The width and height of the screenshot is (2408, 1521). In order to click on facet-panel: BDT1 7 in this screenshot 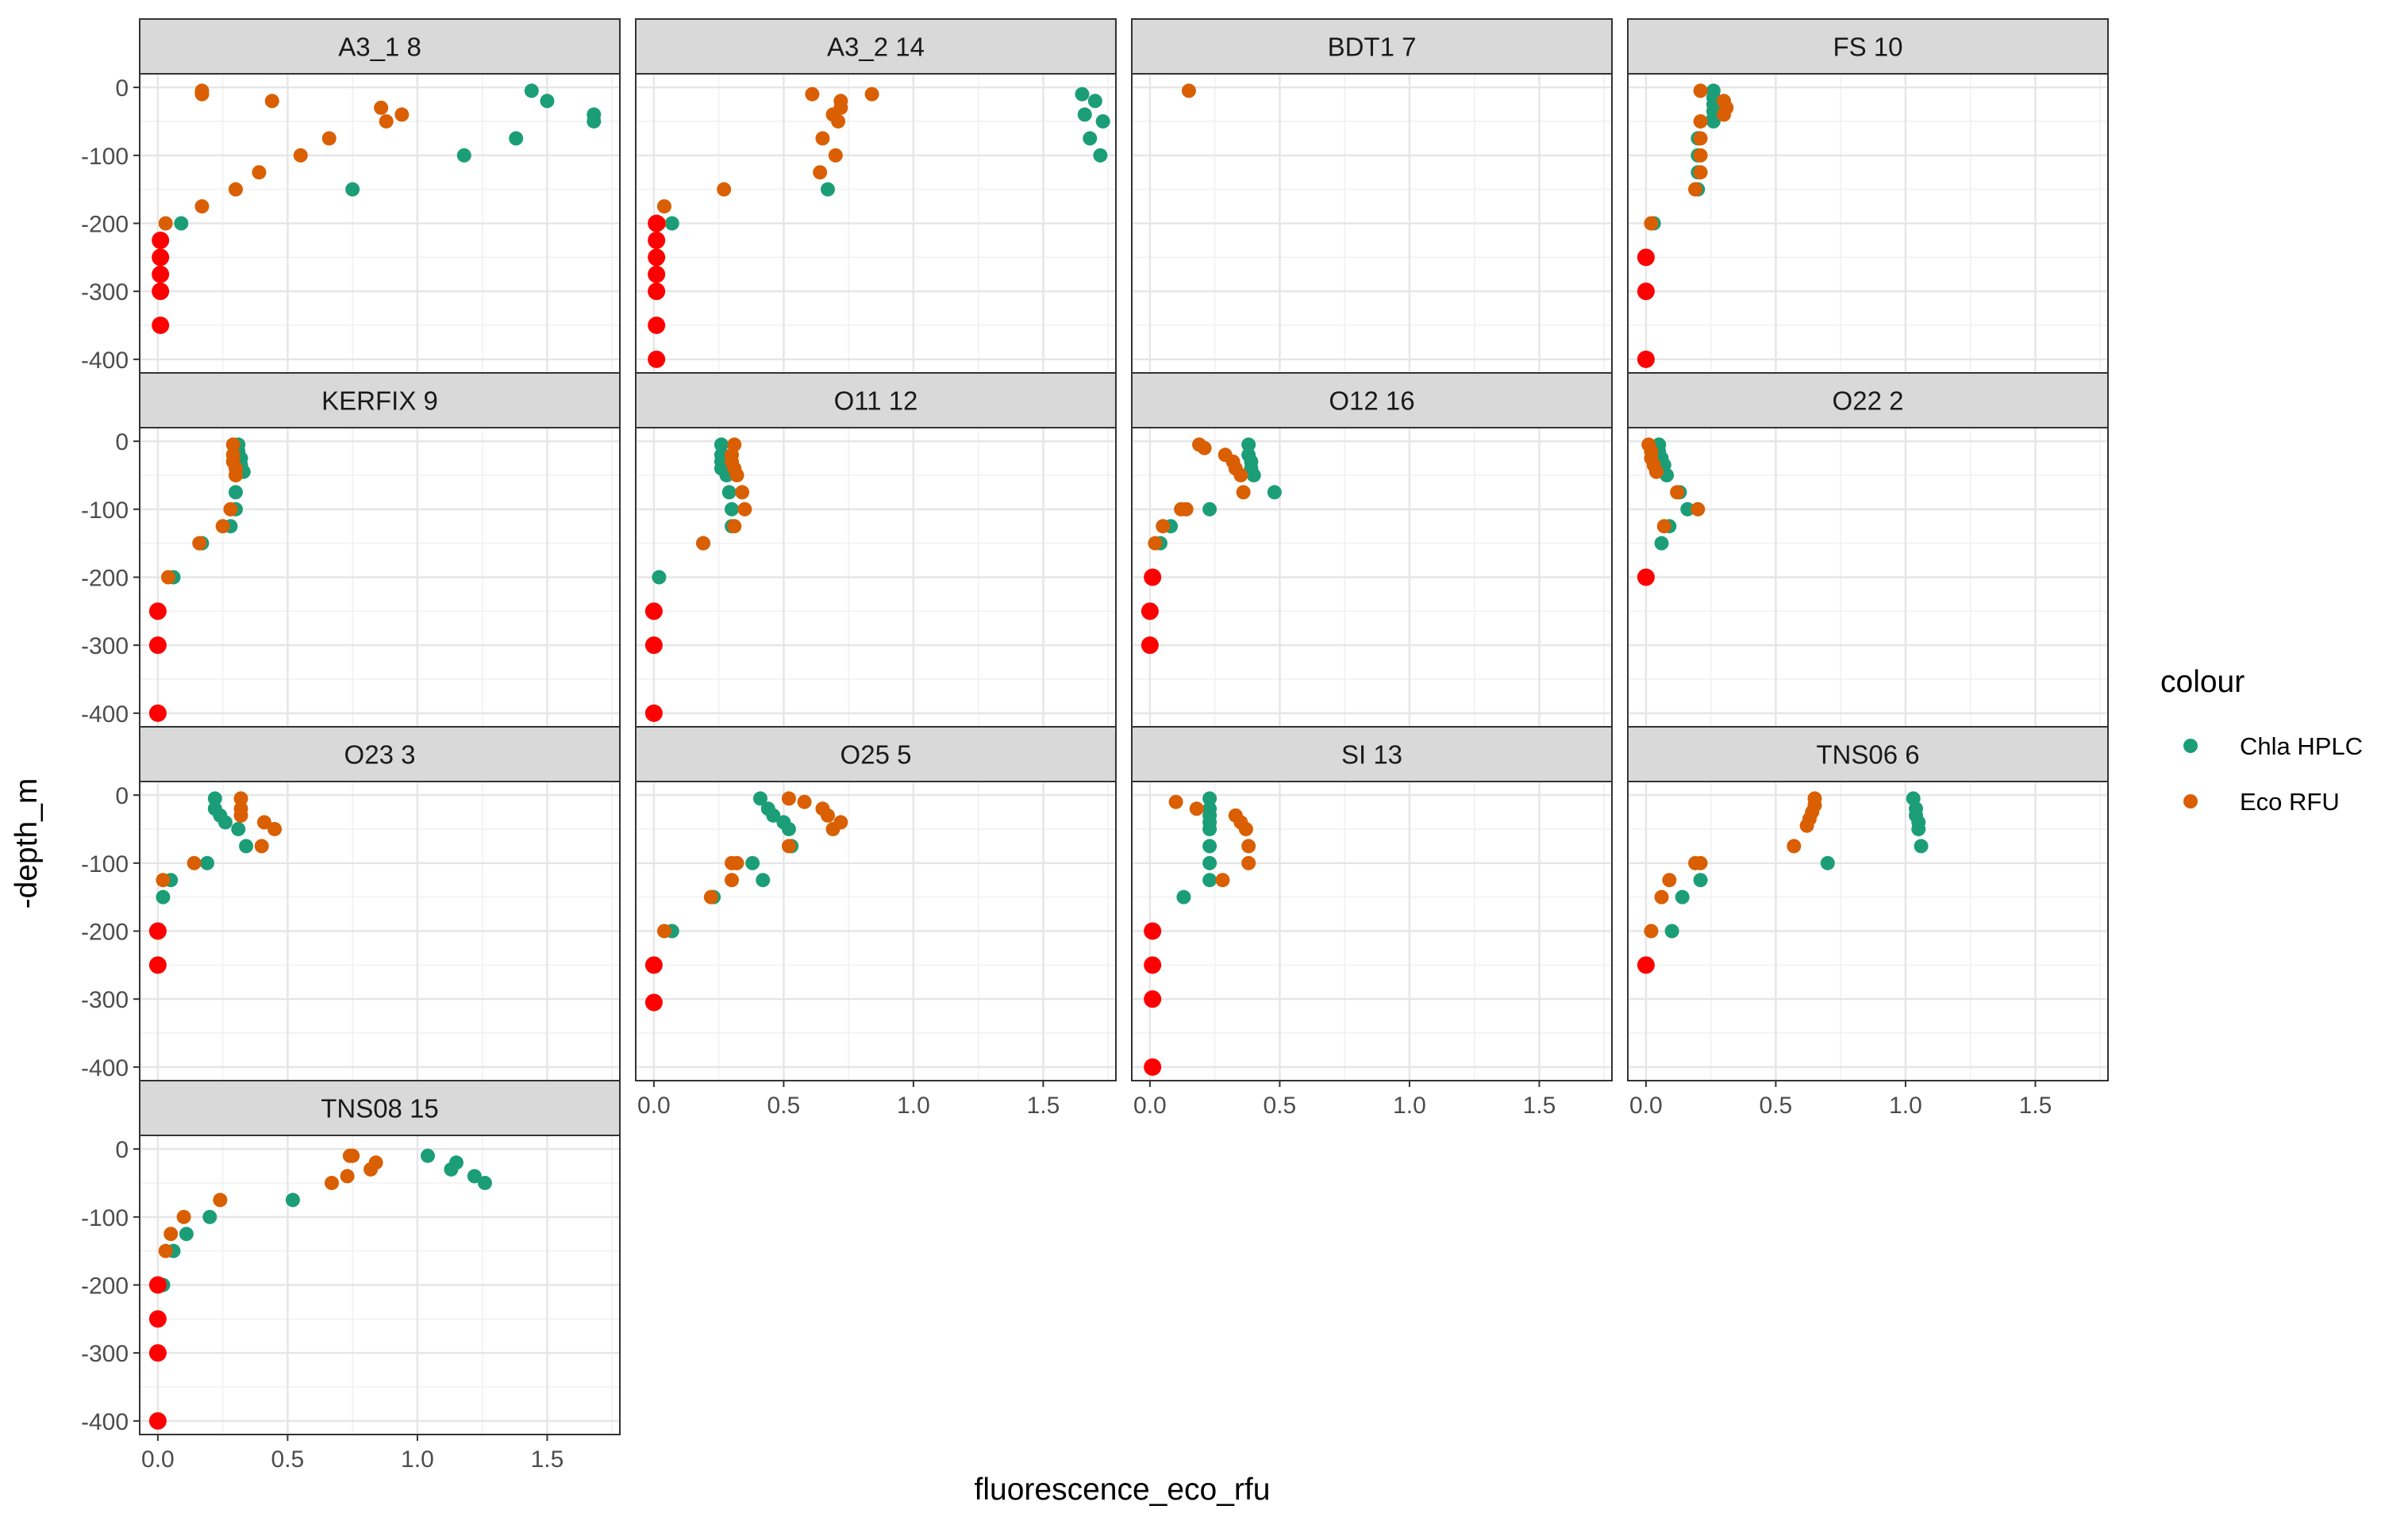, I will do `click(1372, 196)`.